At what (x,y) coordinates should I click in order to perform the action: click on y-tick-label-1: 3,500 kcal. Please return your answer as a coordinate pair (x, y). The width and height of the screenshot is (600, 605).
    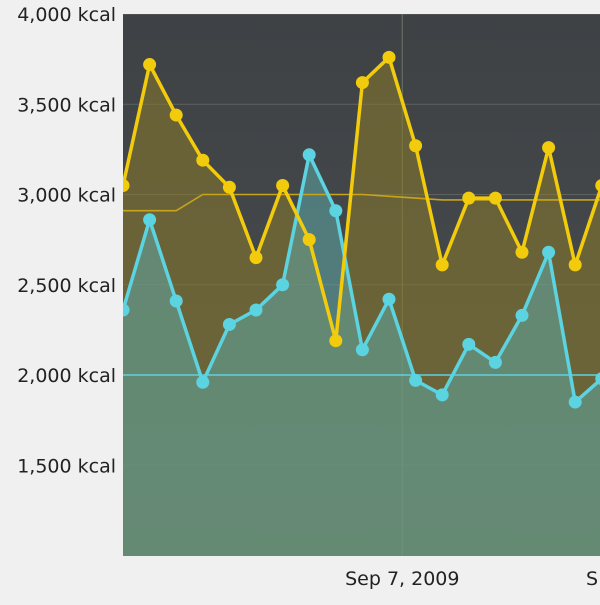
    Looking at the image, I should click on (66, 105).